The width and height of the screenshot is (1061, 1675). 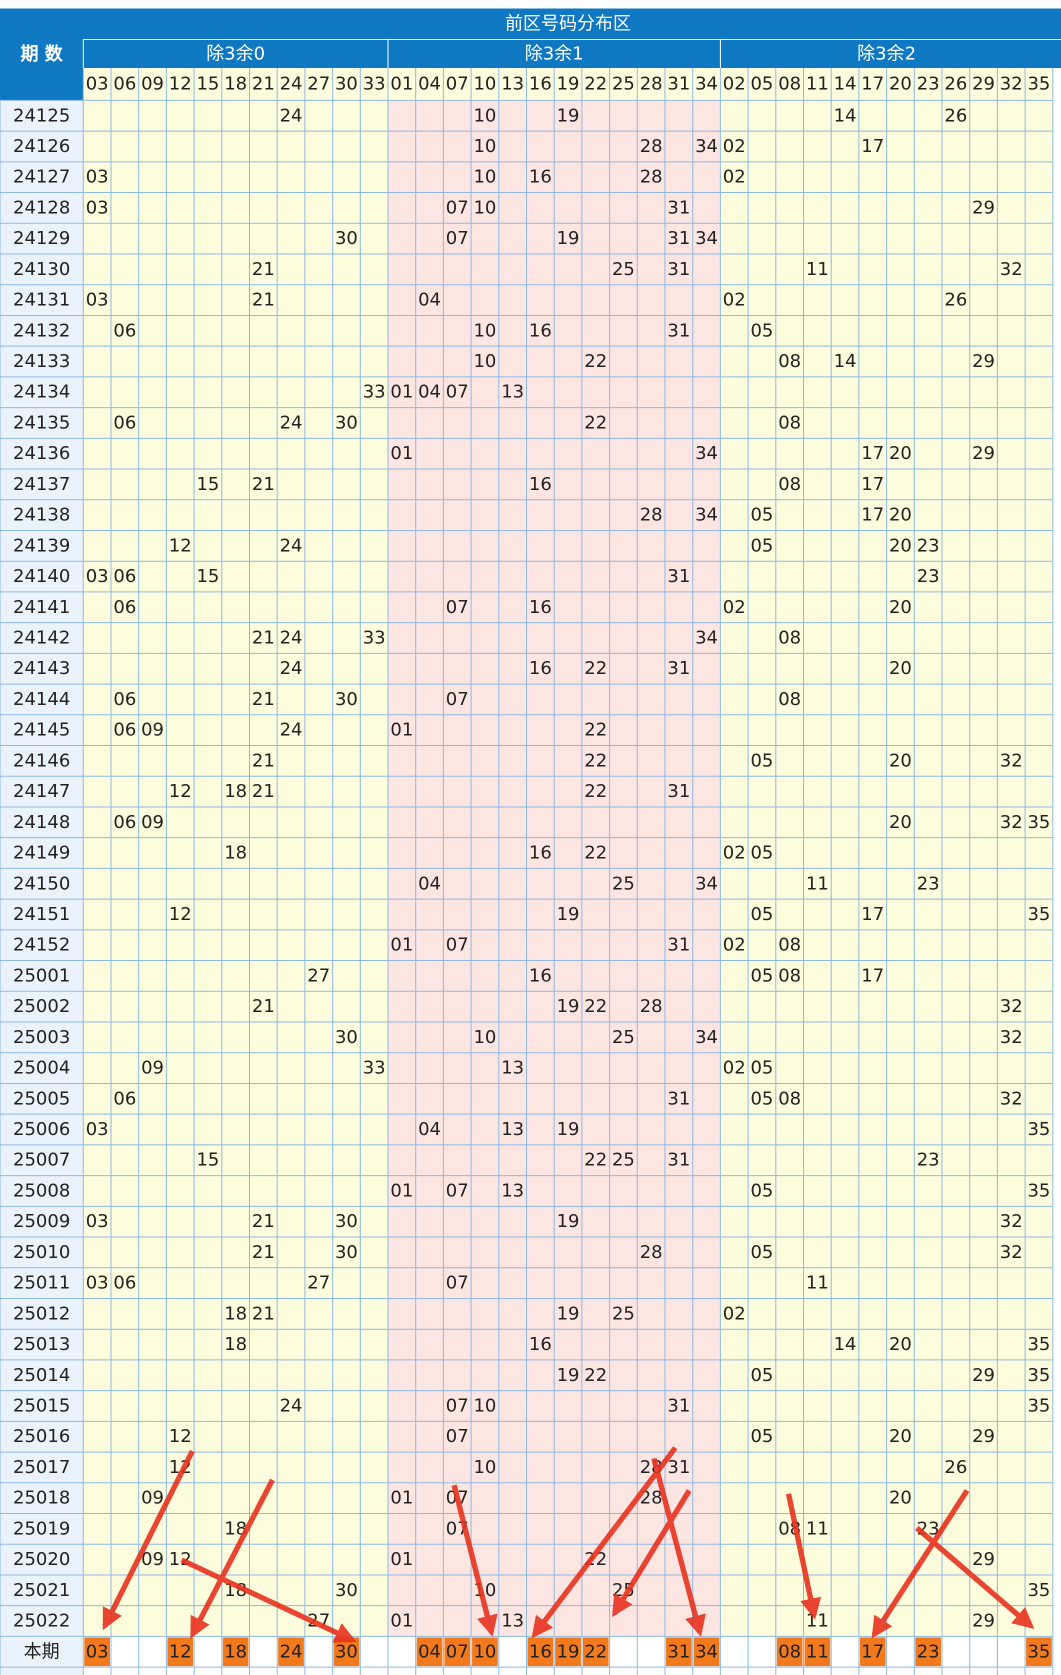 What do you see at coordinates (41, 791) in the screenshot?
I see `period: 24147` at bounding box center [41, 791].